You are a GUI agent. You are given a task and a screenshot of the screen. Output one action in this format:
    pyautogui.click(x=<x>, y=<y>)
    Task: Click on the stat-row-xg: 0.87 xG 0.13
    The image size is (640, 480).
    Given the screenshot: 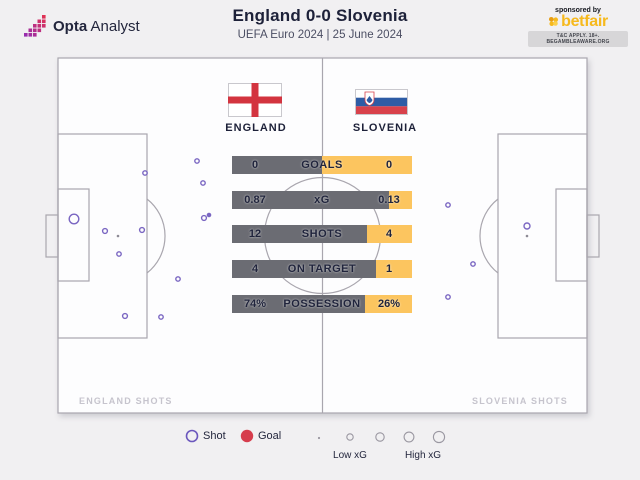 What is the action you would take?
    pyautogui.click(x=322, y=199)
    